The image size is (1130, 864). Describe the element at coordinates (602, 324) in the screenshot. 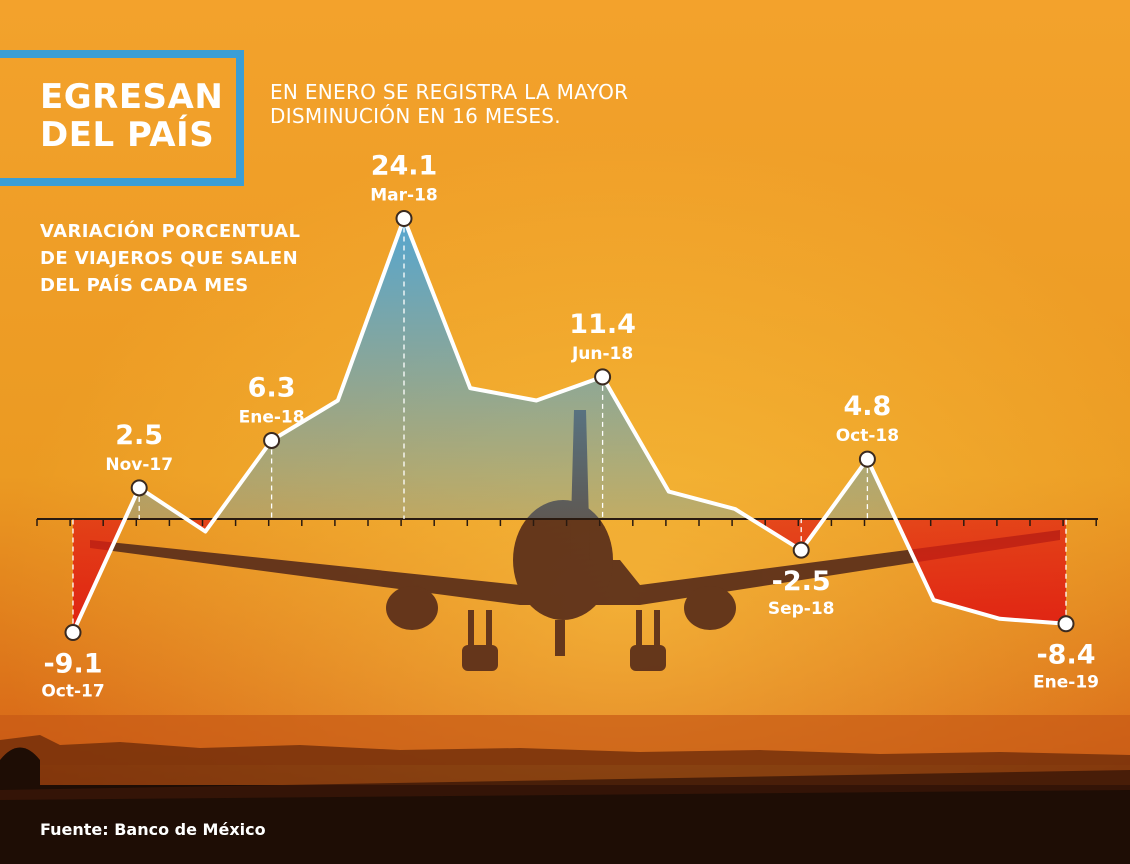

I see `data-label-value: 11.4` at that location.